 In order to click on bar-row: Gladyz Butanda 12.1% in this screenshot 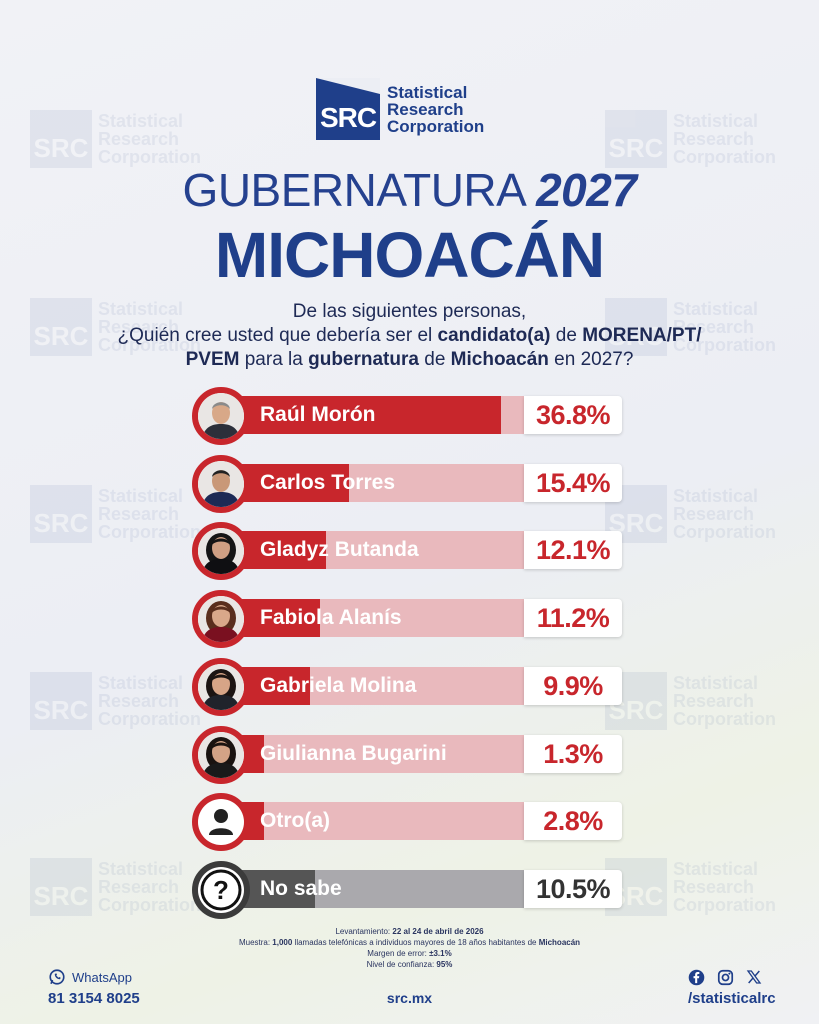, I will do `click(411, 551)`.